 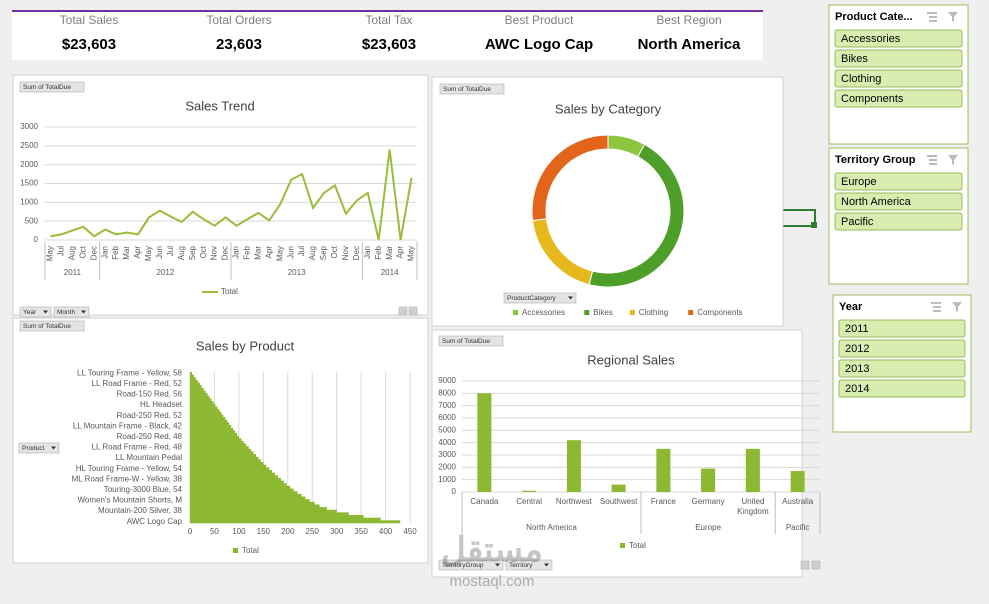 What do you see at coordinates (214, 531) in the screenshot?
I see `x-tick-label: 50` at bounding box center [214, 531].